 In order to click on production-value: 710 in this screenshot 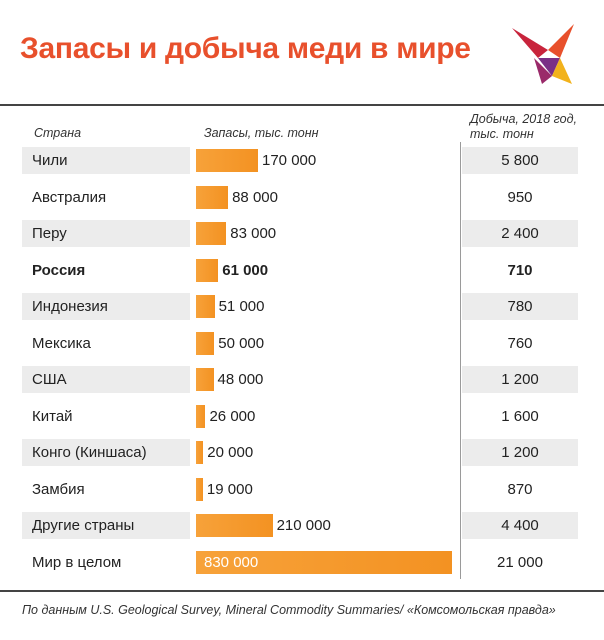, I will do `click(520, 270)`.